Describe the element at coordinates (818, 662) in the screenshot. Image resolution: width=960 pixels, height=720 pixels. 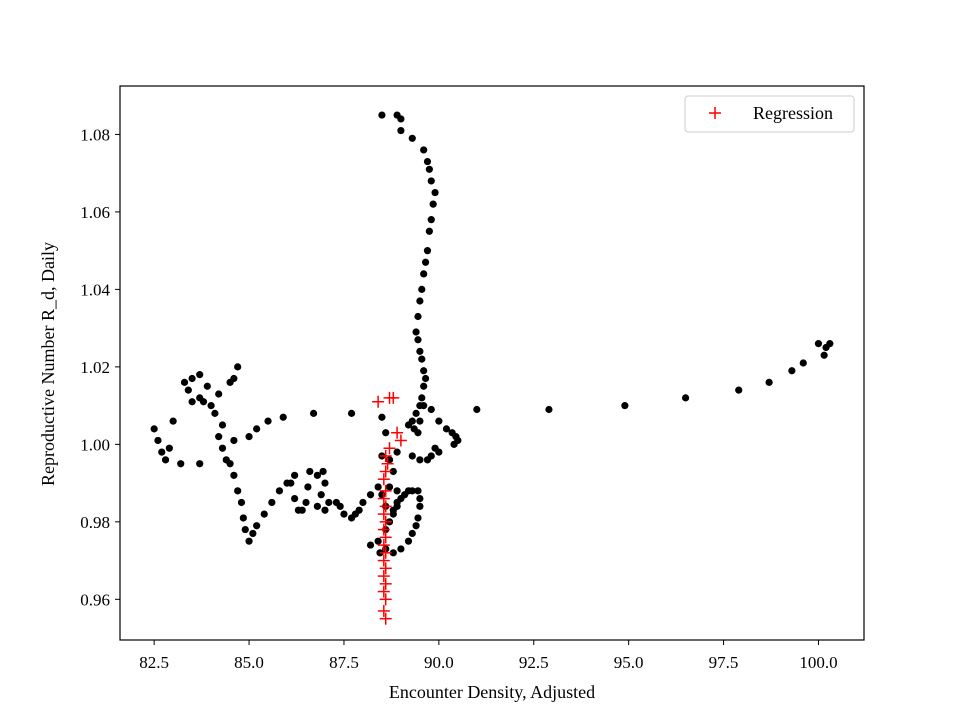
I see `x-tick-label: 100.0` at that location.